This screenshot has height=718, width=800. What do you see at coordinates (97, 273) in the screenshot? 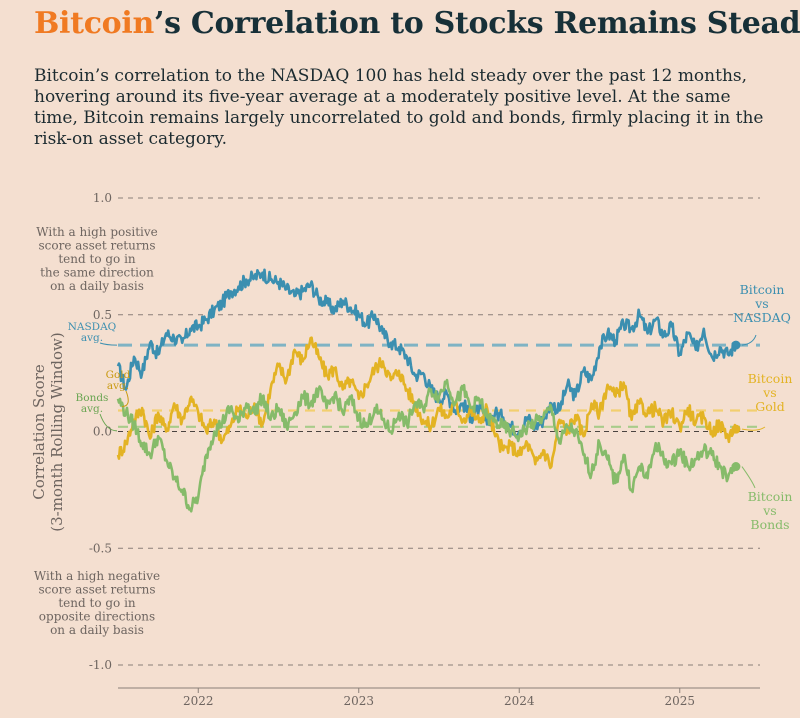
I see `note-line: the same direction` at bounding box center [97, 273].